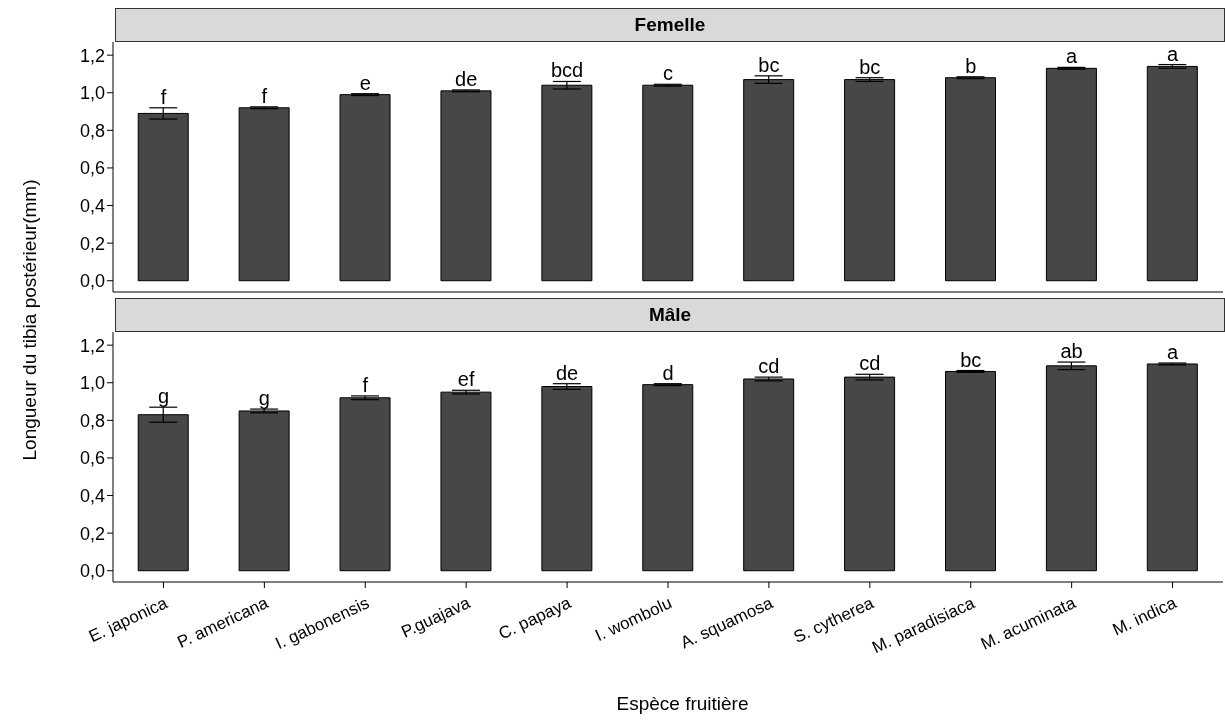 The image size is (1225, 726). What do you see at coordinates (668, 73) in the screenshot?
I see `annotation: c` at bounding box center [668, 73].